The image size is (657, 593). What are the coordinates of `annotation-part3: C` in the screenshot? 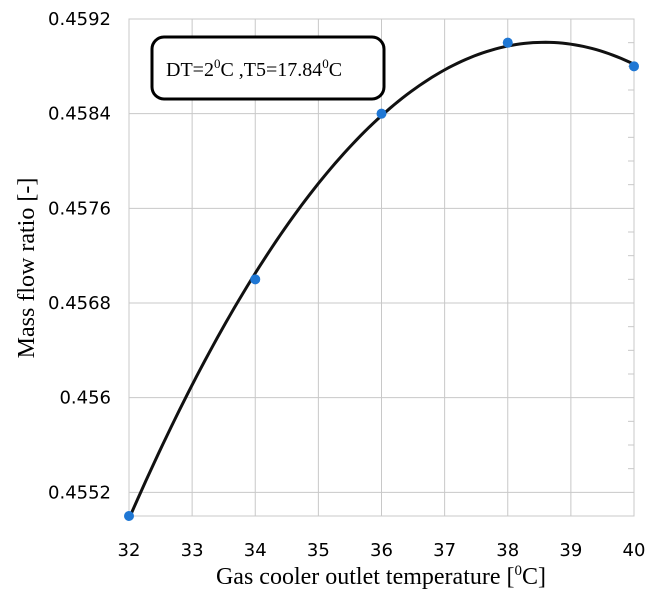 It's located at (335, 70).